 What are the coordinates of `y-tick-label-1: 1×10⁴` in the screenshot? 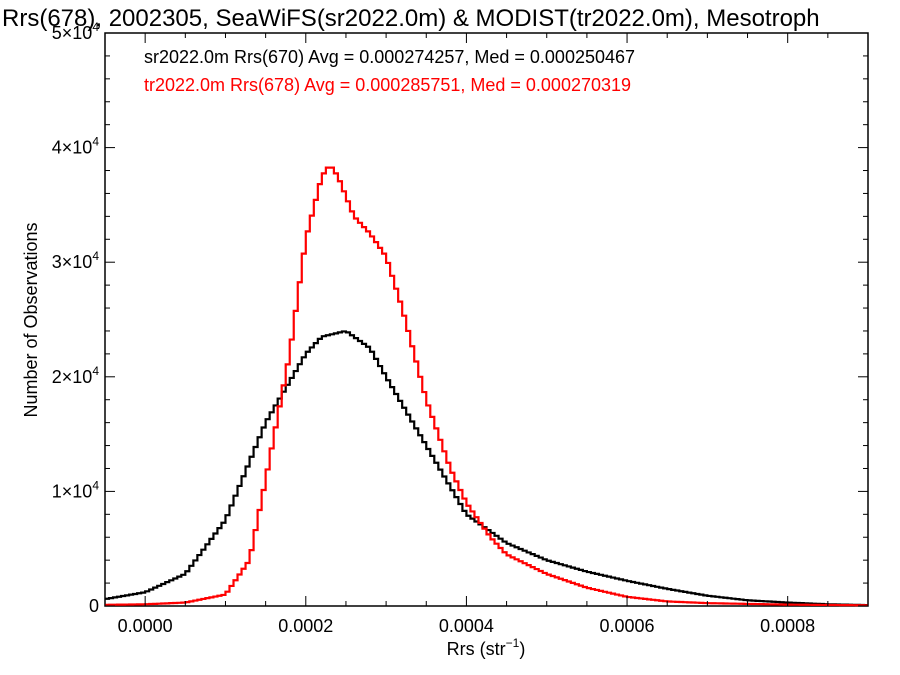 It's located at (76, 489).